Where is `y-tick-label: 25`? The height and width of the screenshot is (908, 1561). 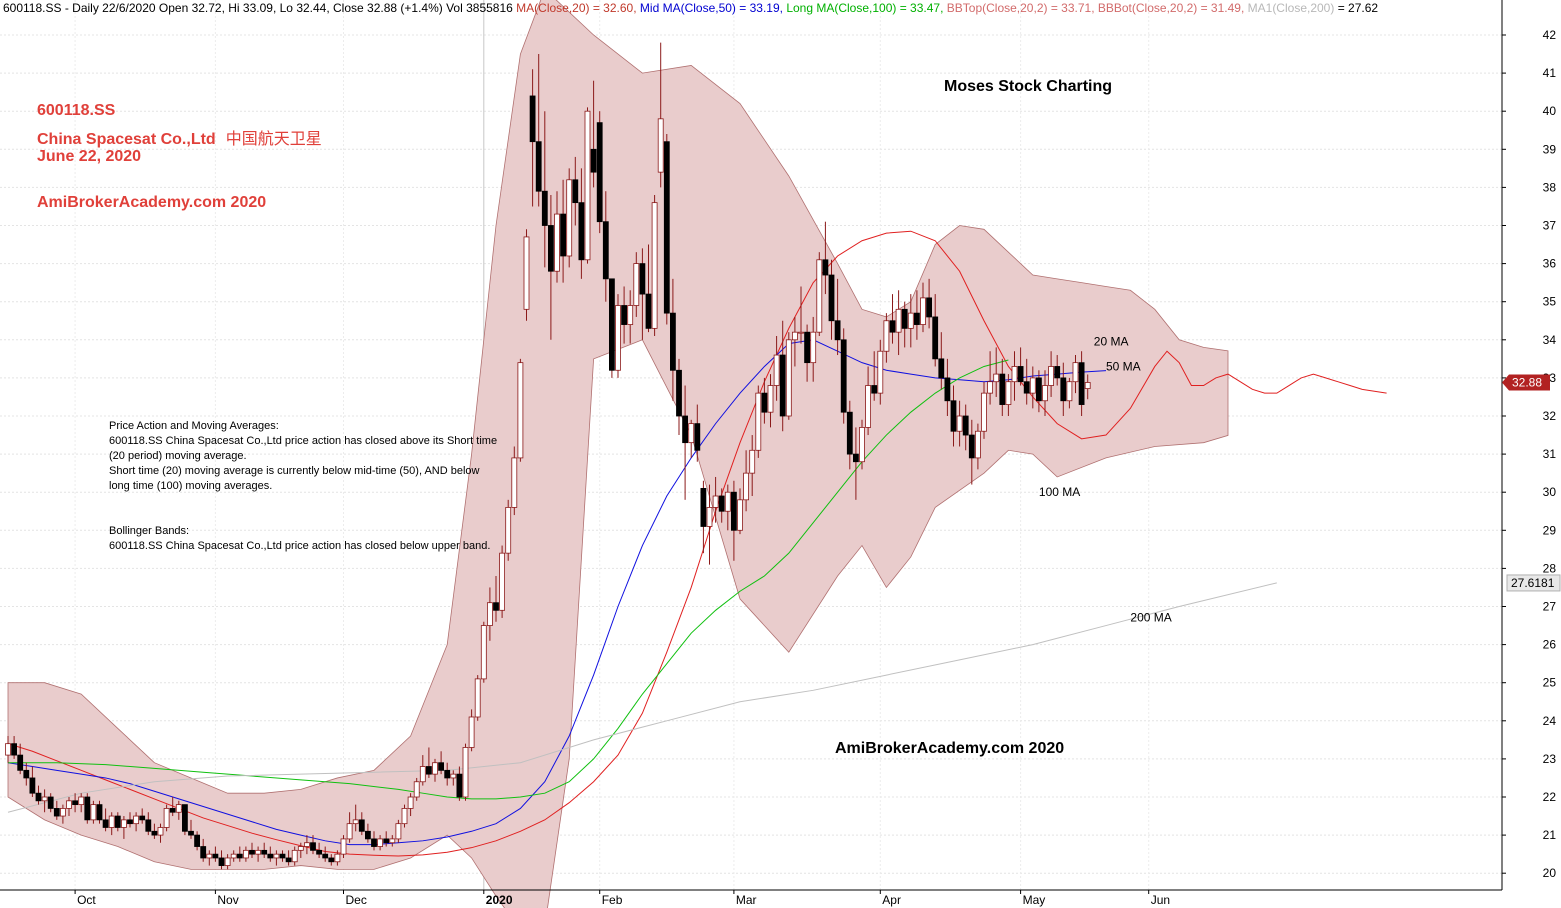 y-tick-label: 25 is located at coordinates (1550, 683).